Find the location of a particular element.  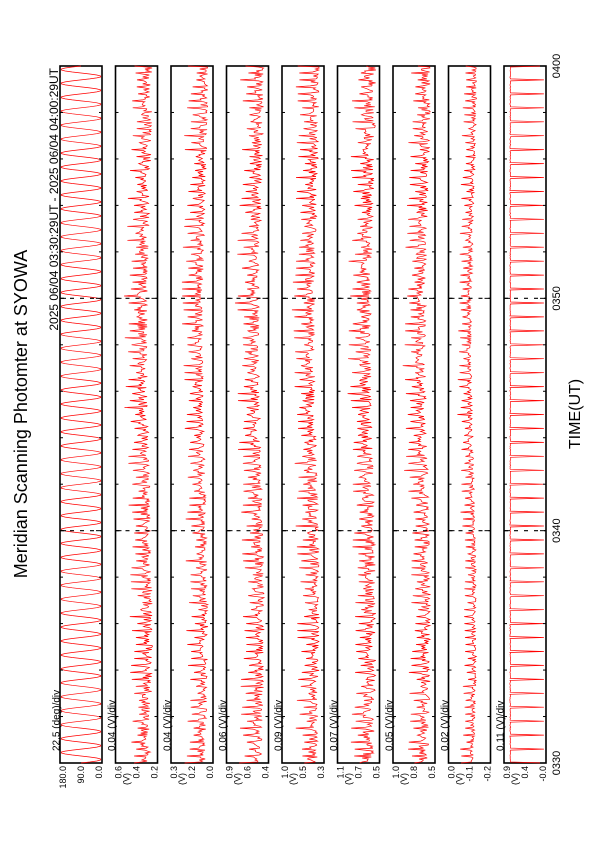

y-tick-label: 1.1 is located at coordinates (341, 772).